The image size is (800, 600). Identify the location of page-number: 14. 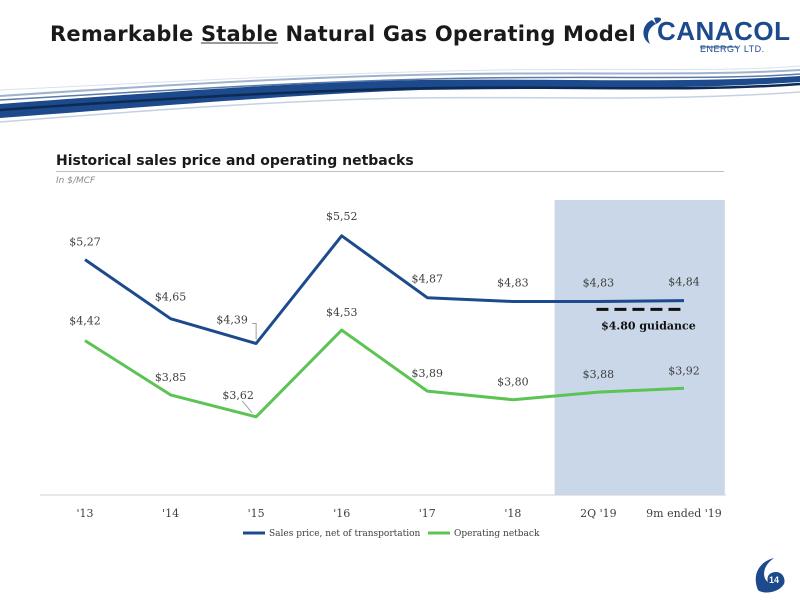
(773, 580).